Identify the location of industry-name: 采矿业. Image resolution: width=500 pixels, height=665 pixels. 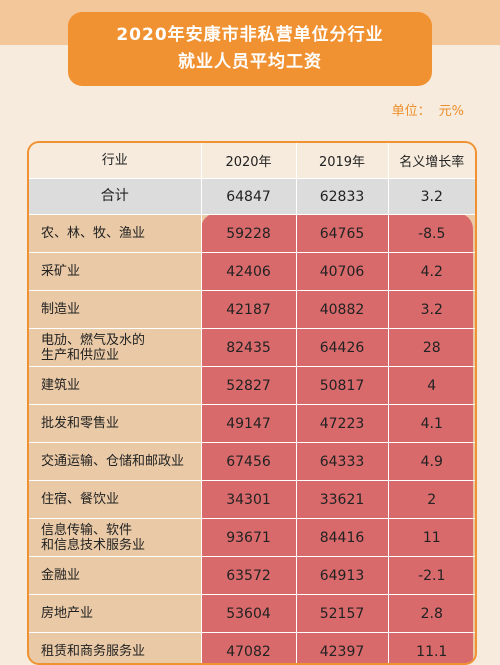
(115, 272).